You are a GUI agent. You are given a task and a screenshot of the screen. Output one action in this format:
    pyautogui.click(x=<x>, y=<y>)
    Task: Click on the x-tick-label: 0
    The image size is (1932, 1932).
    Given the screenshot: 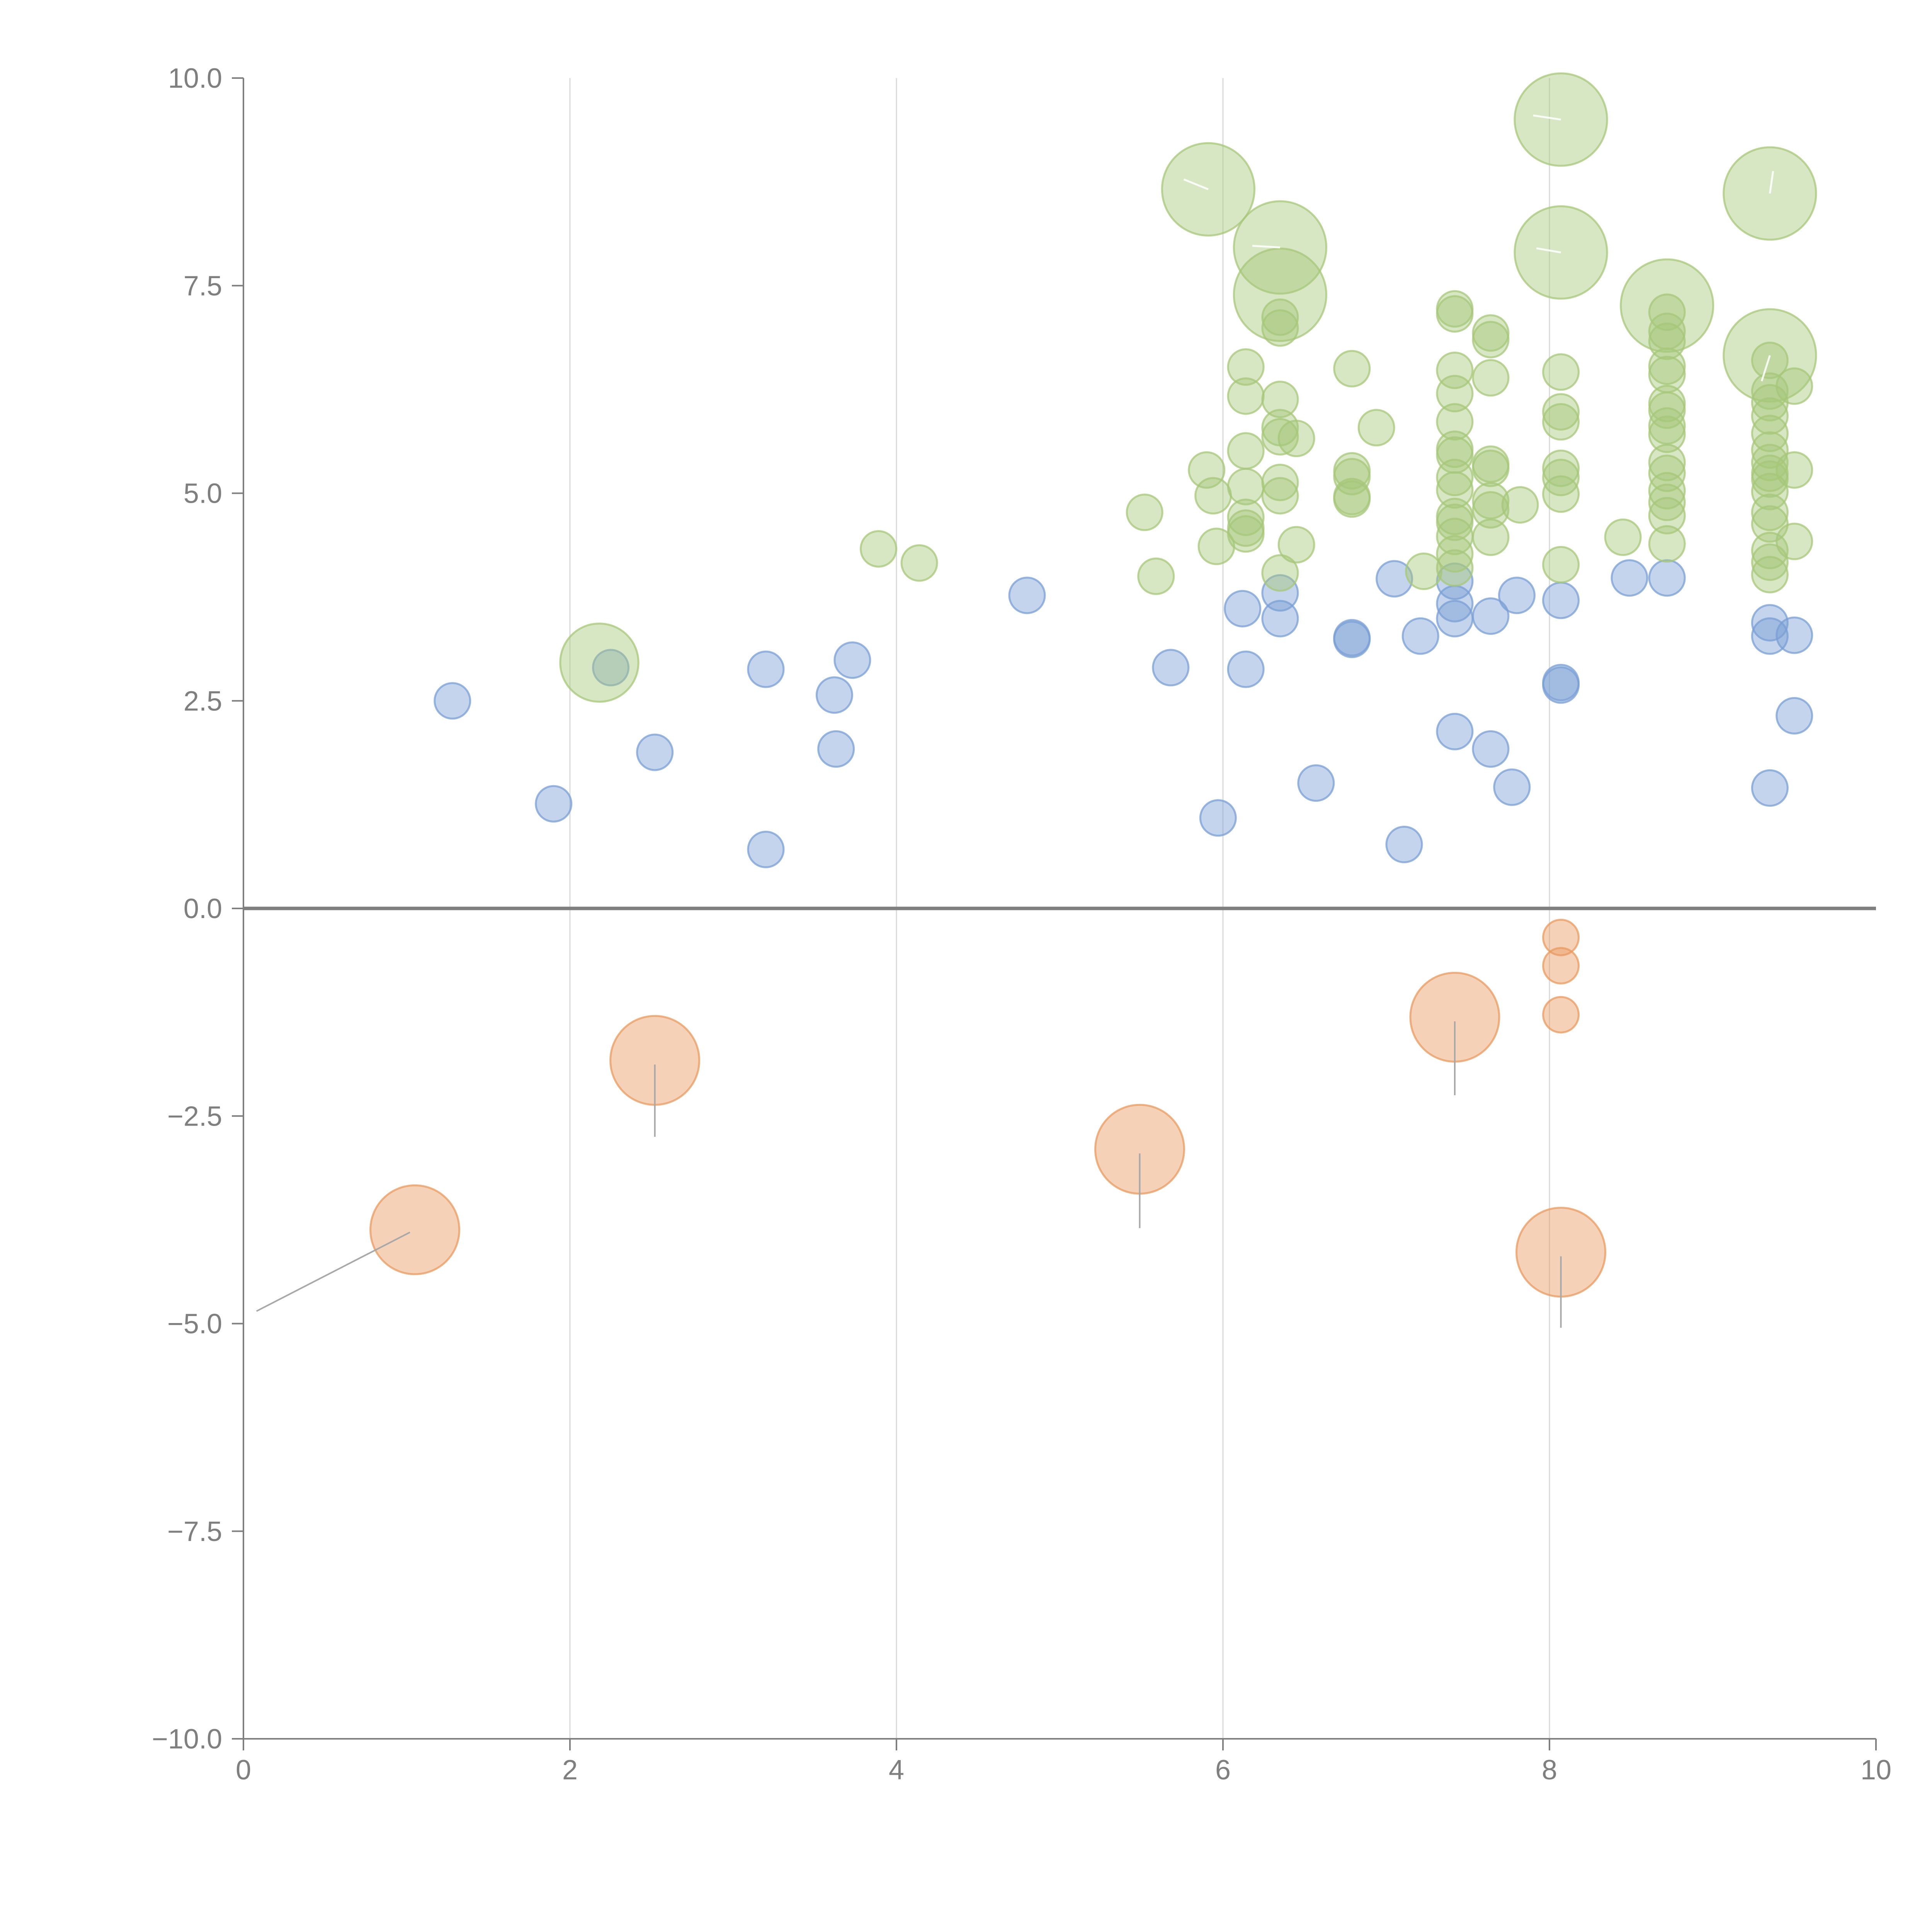 What is the action you would take?
    pyautogui.click(x=244, y=1771)
    